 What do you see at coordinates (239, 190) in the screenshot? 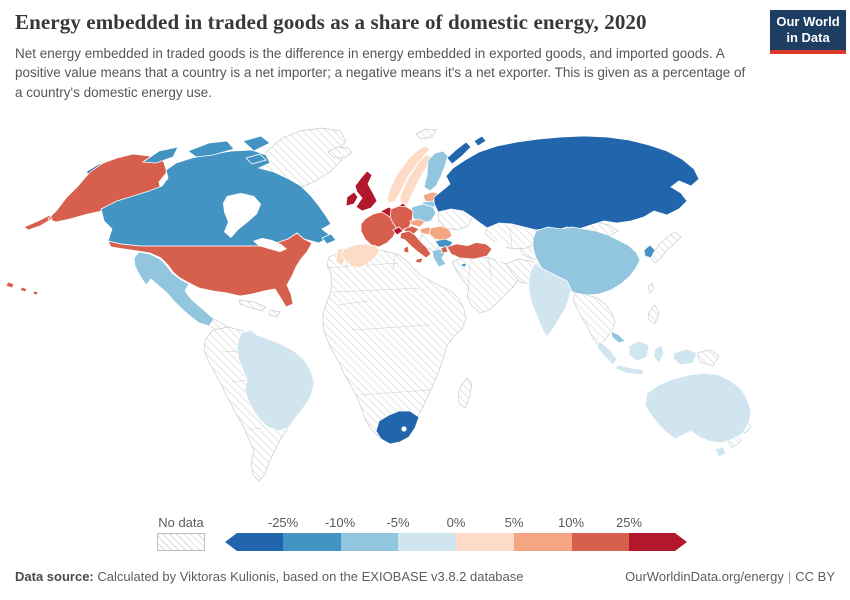
I see `country-canada-arctic-islands` at bounding box center [239, 190].